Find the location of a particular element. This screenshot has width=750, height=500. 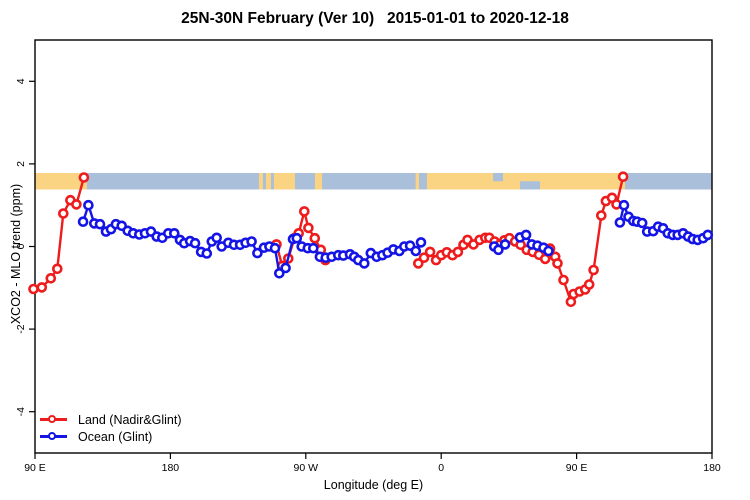

legend-item-ocean: Ocean (Glint) is located at coordinates (111, 436).